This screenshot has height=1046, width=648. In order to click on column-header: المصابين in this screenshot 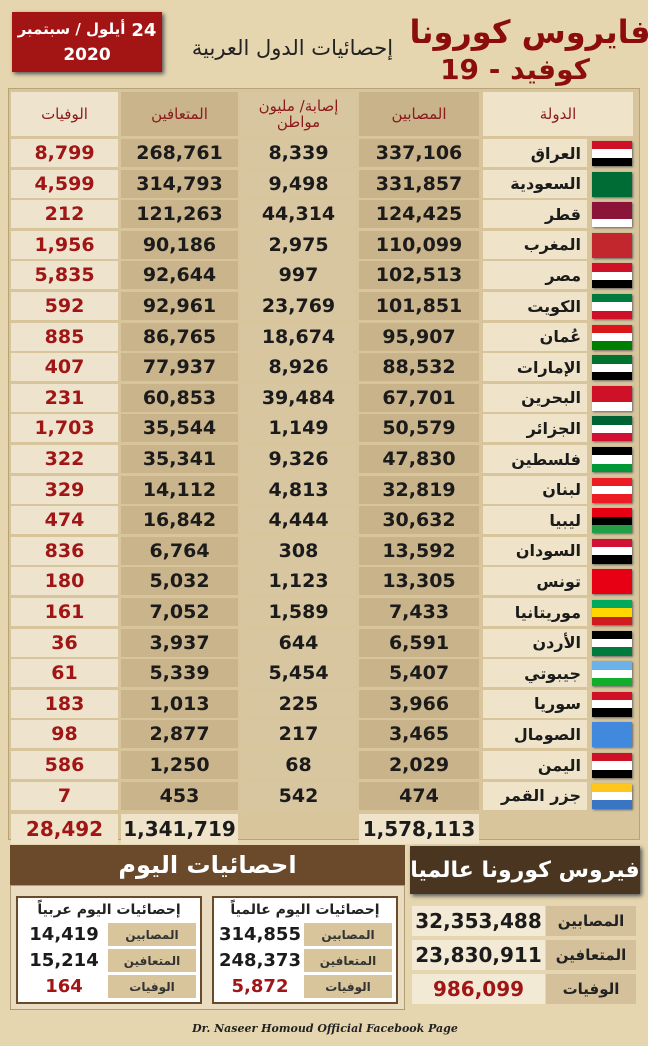, I will do `click(419, 114)`.